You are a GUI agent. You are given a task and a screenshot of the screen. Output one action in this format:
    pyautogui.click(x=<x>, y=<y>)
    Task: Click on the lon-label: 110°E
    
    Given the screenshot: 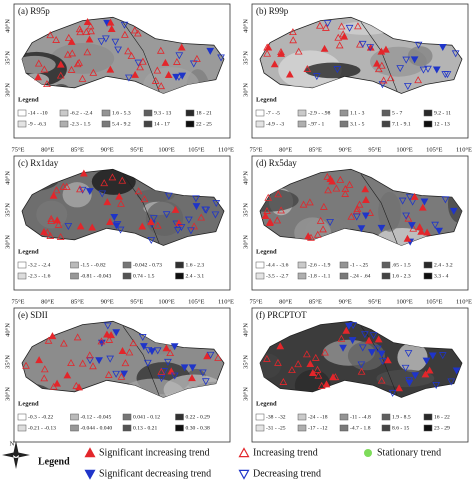 What is the action you would take?
    pyautogui.click(x=464, y=301)
    